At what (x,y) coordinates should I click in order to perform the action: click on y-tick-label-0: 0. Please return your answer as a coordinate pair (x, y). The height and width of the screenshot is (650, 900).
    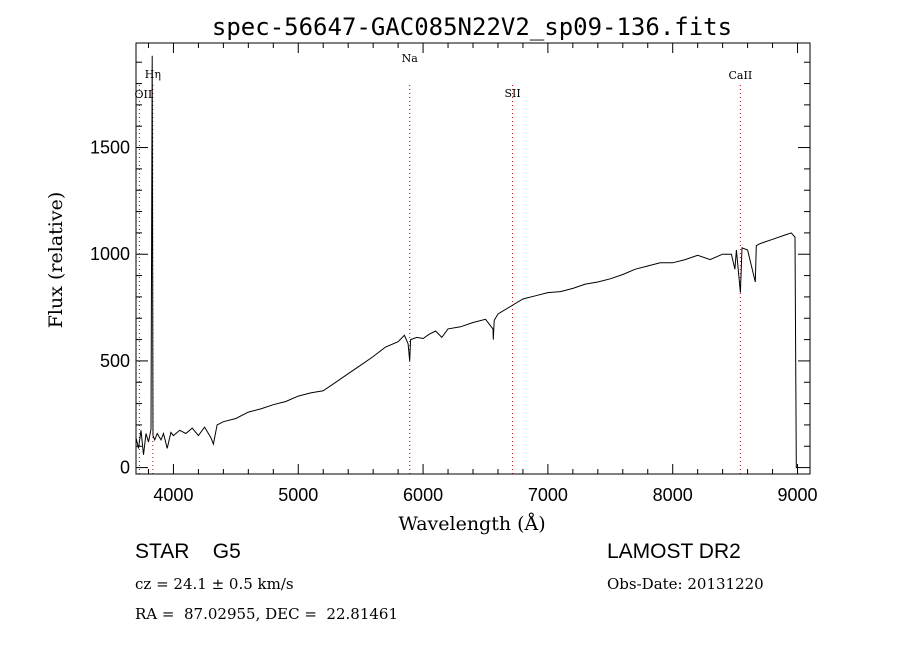
    Looking at the image, I should click on (125, 468).